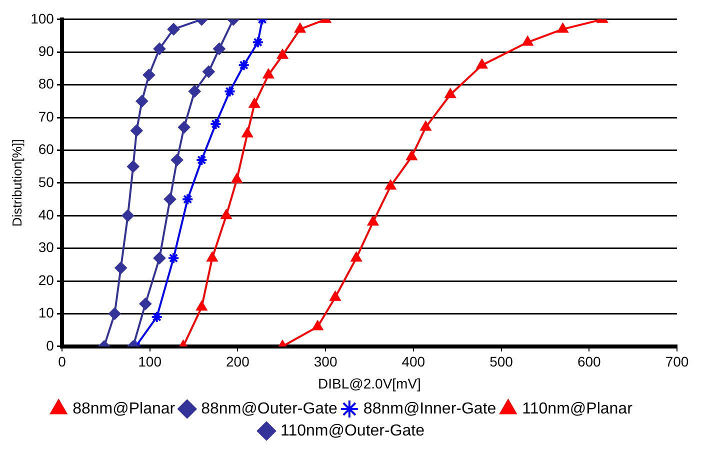 The width and height of the screenshot is (705, 457). I want to click on x-tick-label: 100, so click(150, 362).